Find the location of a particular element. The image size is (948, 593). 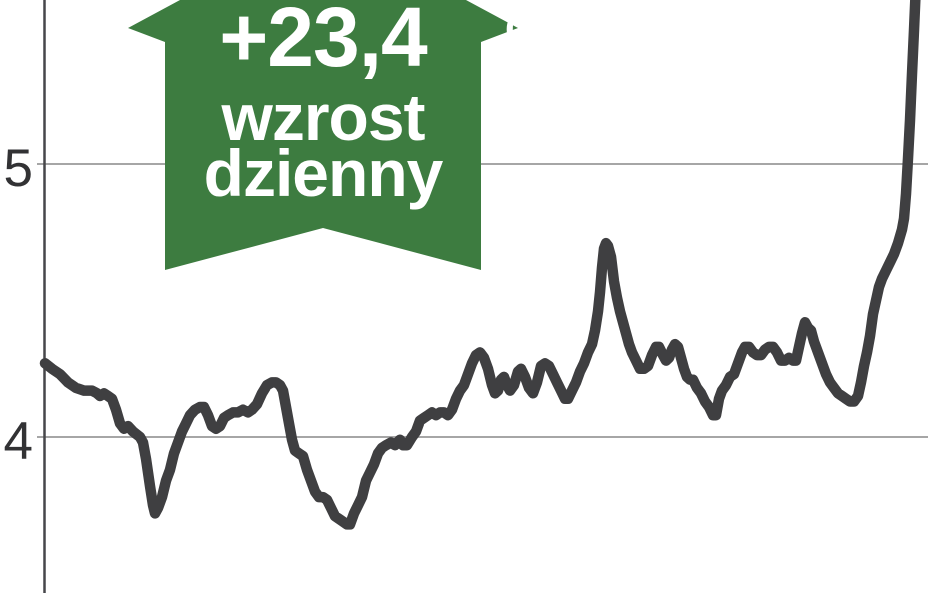

badge-subline-1: wzrost is located at coordinates (322, 117).